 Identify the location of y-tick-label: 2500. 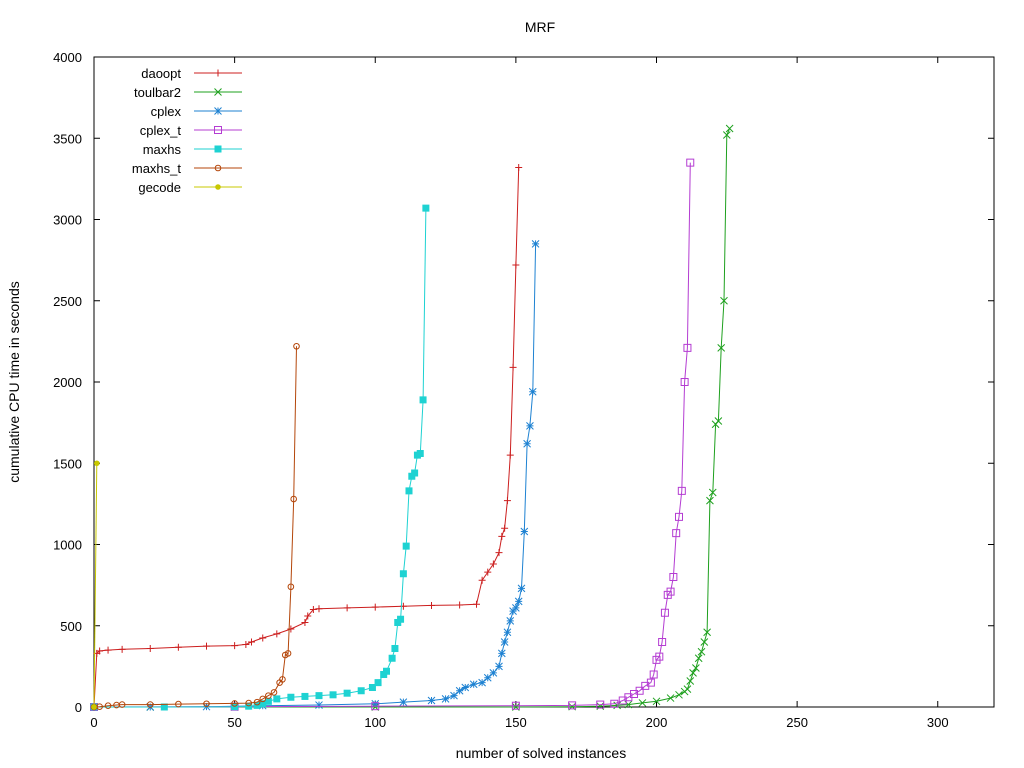
(67, 301).